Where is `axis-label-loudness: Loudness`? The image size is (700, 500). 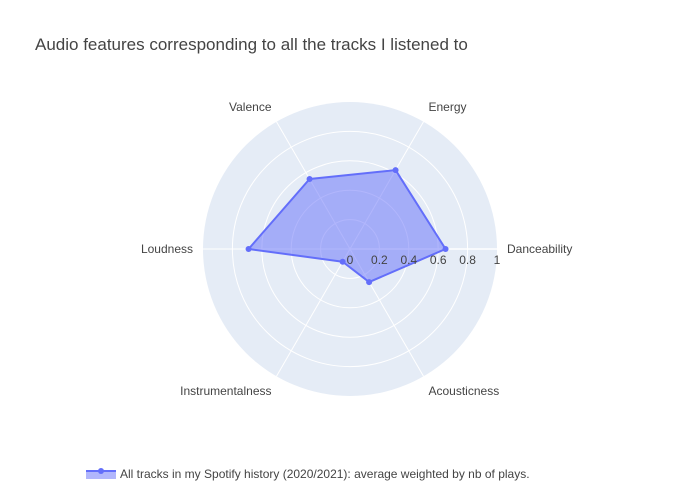
axis-label-loudness: Loudness is located at coordinates (167, 249).